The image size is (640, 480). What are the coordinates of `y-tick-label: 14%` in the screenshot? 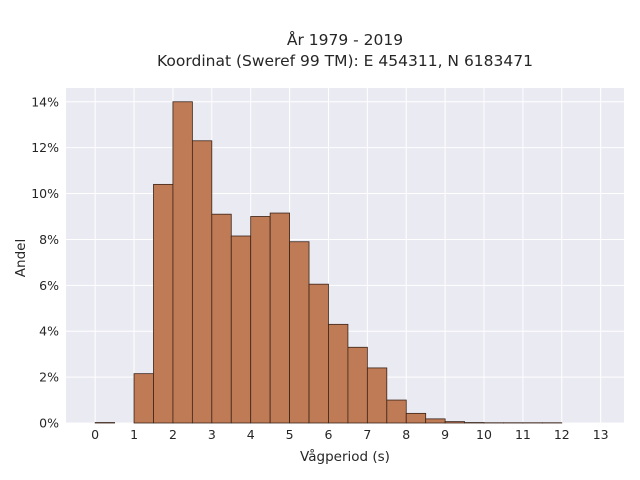 It's located at (45, 101).